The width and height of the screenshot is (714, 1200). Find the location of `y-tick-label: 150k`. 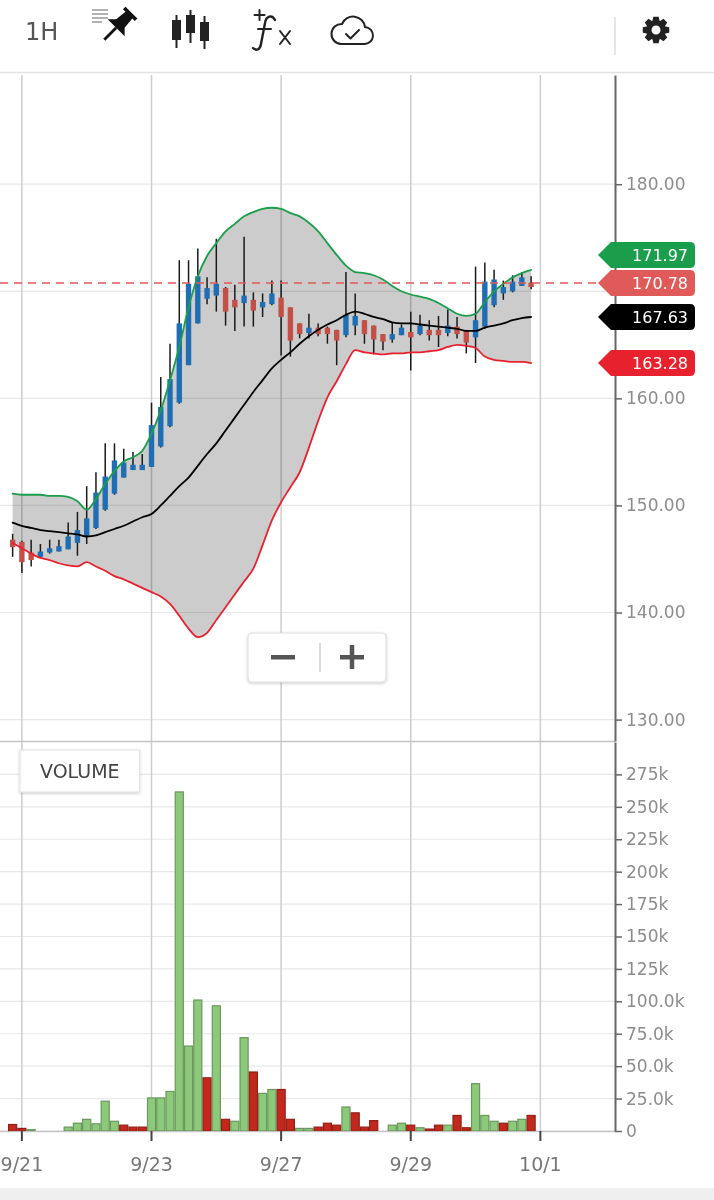

y-tick-label: 150k is located at coordinates (647, 936).